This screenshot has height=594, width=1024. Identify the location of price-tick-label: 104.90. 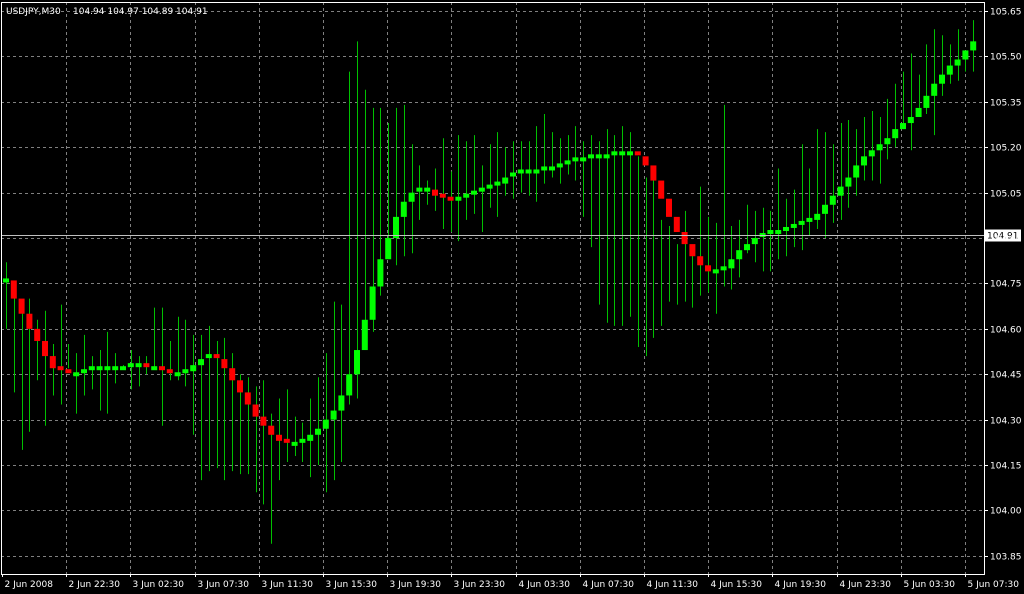
(1006, 240).